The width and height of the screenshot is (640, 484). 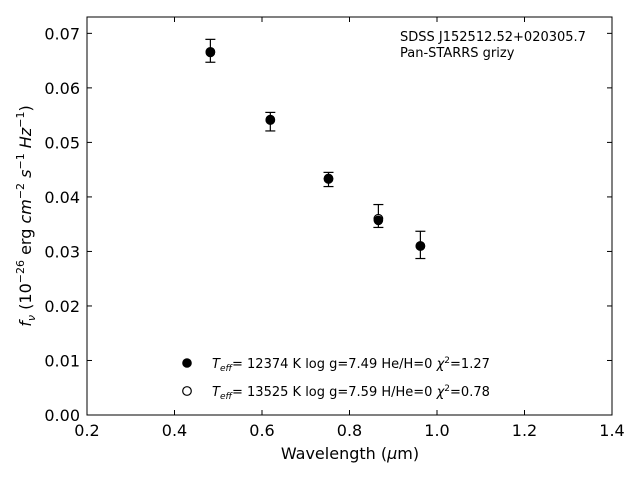 What do you see at coordinates (457, 53) in the screenshot?
I see `chart-annotation-survey: Pan-STARRS grizy` at bounding box center [457, 53].